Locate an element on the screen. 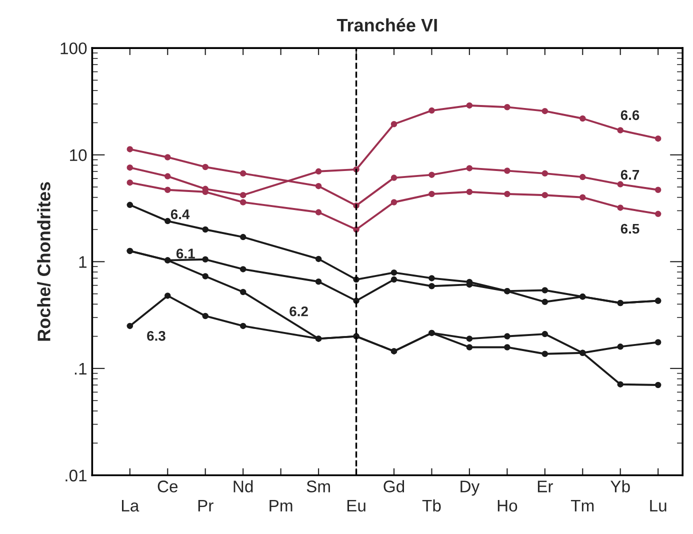 This screenshot has width=693, height=534. x-tick-label: Ho is located at coordinates (508, 506).